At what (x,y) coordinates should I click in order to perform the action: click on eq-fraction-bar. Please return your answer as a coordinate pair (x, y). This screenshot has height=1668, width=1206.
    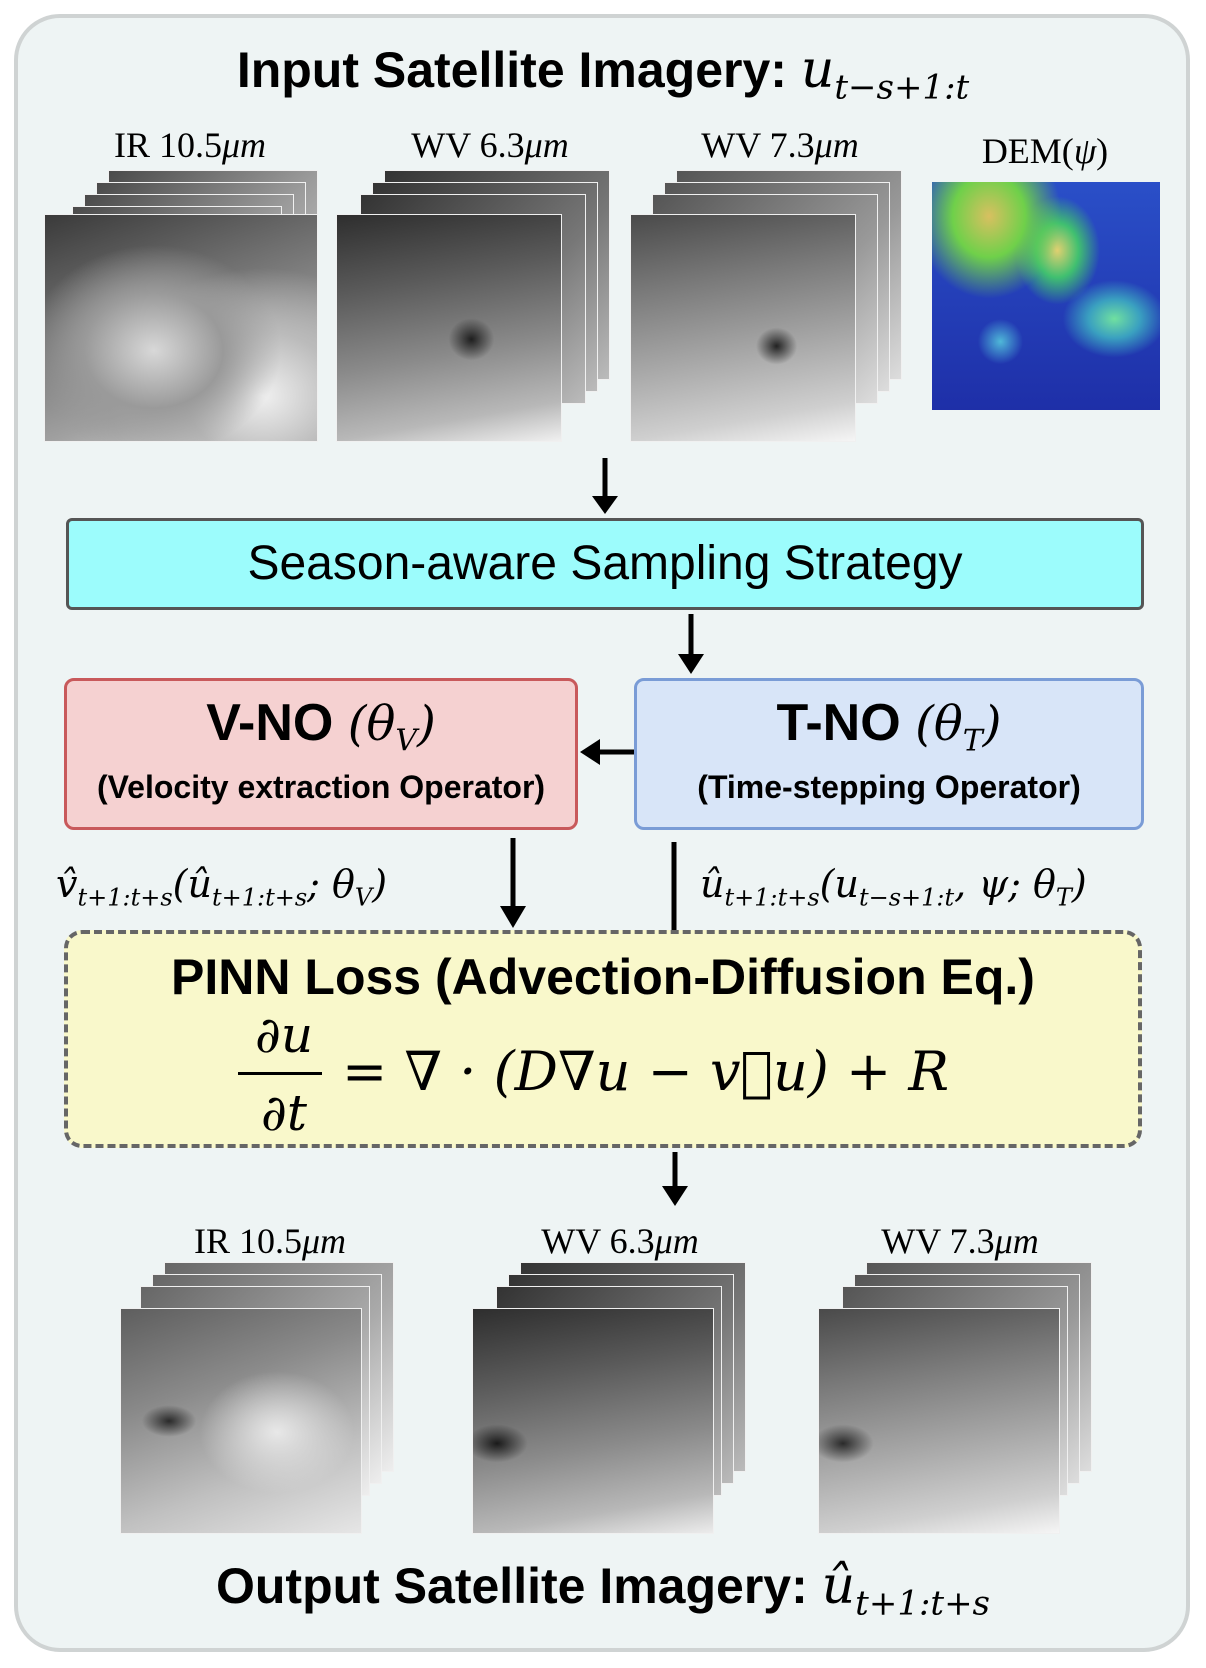
    Looking at the image, I should click on (280, 1073).